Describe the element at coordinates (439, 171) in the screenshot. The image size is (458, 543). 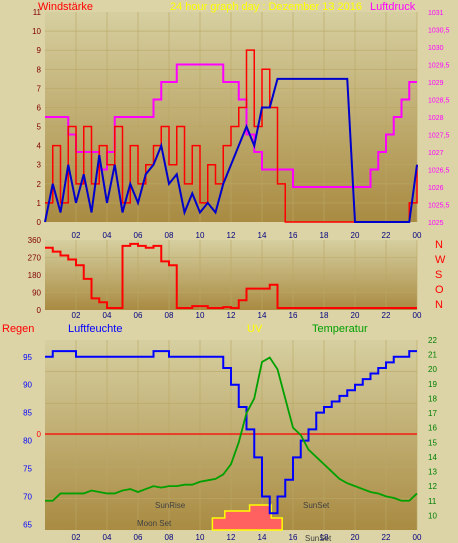
I see `pressure-y-tick-label: 1026,5` at that location.